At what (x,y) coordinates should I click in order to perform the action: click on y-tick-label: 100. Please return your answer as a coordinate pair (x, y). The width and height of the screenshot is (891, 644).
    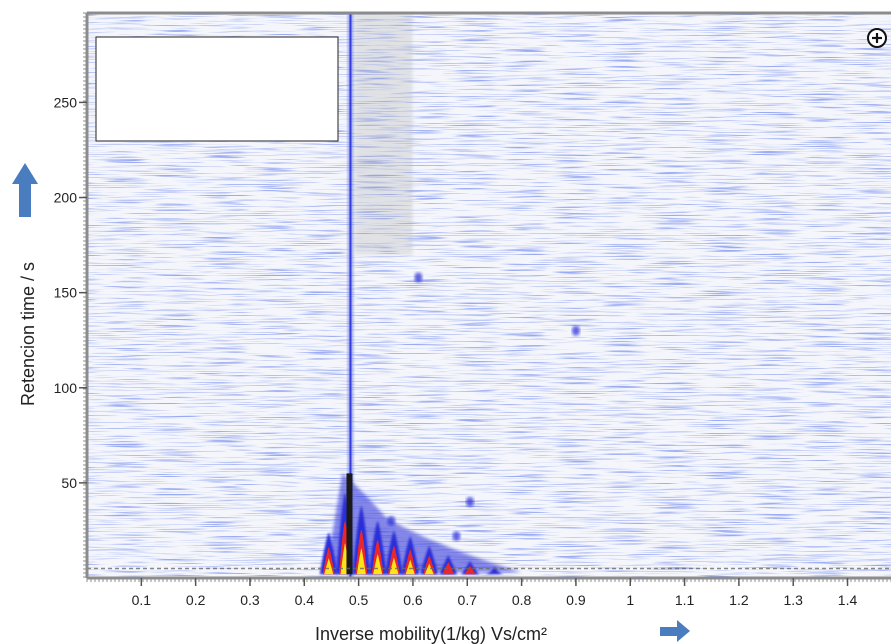
    Looking at the image, I should click on (66, 388).